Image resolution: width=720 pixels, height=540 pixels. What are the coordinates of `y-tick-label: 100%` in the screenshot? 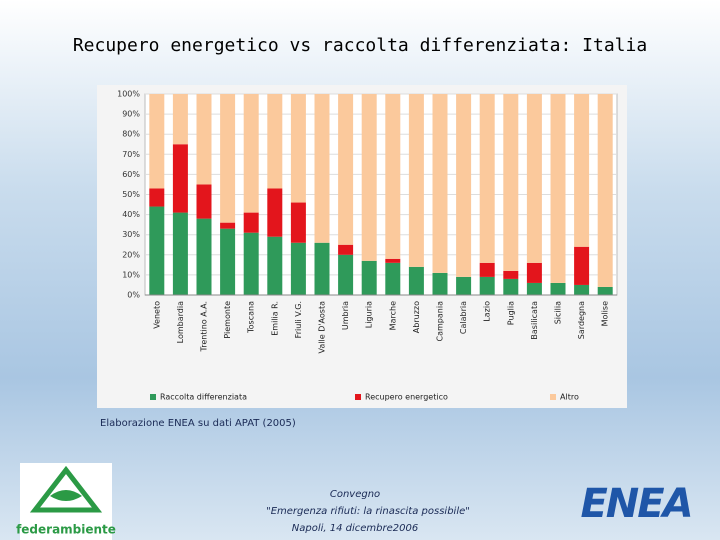 It's located at (128, 94).